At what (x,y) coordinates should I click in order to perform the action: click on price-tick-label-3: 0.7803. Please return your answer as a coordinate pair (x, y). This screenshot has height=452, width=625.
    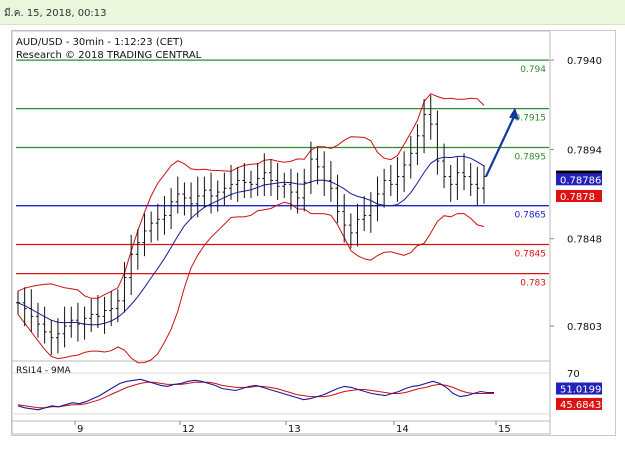
    Looking at the image, I should click on (584, 327).